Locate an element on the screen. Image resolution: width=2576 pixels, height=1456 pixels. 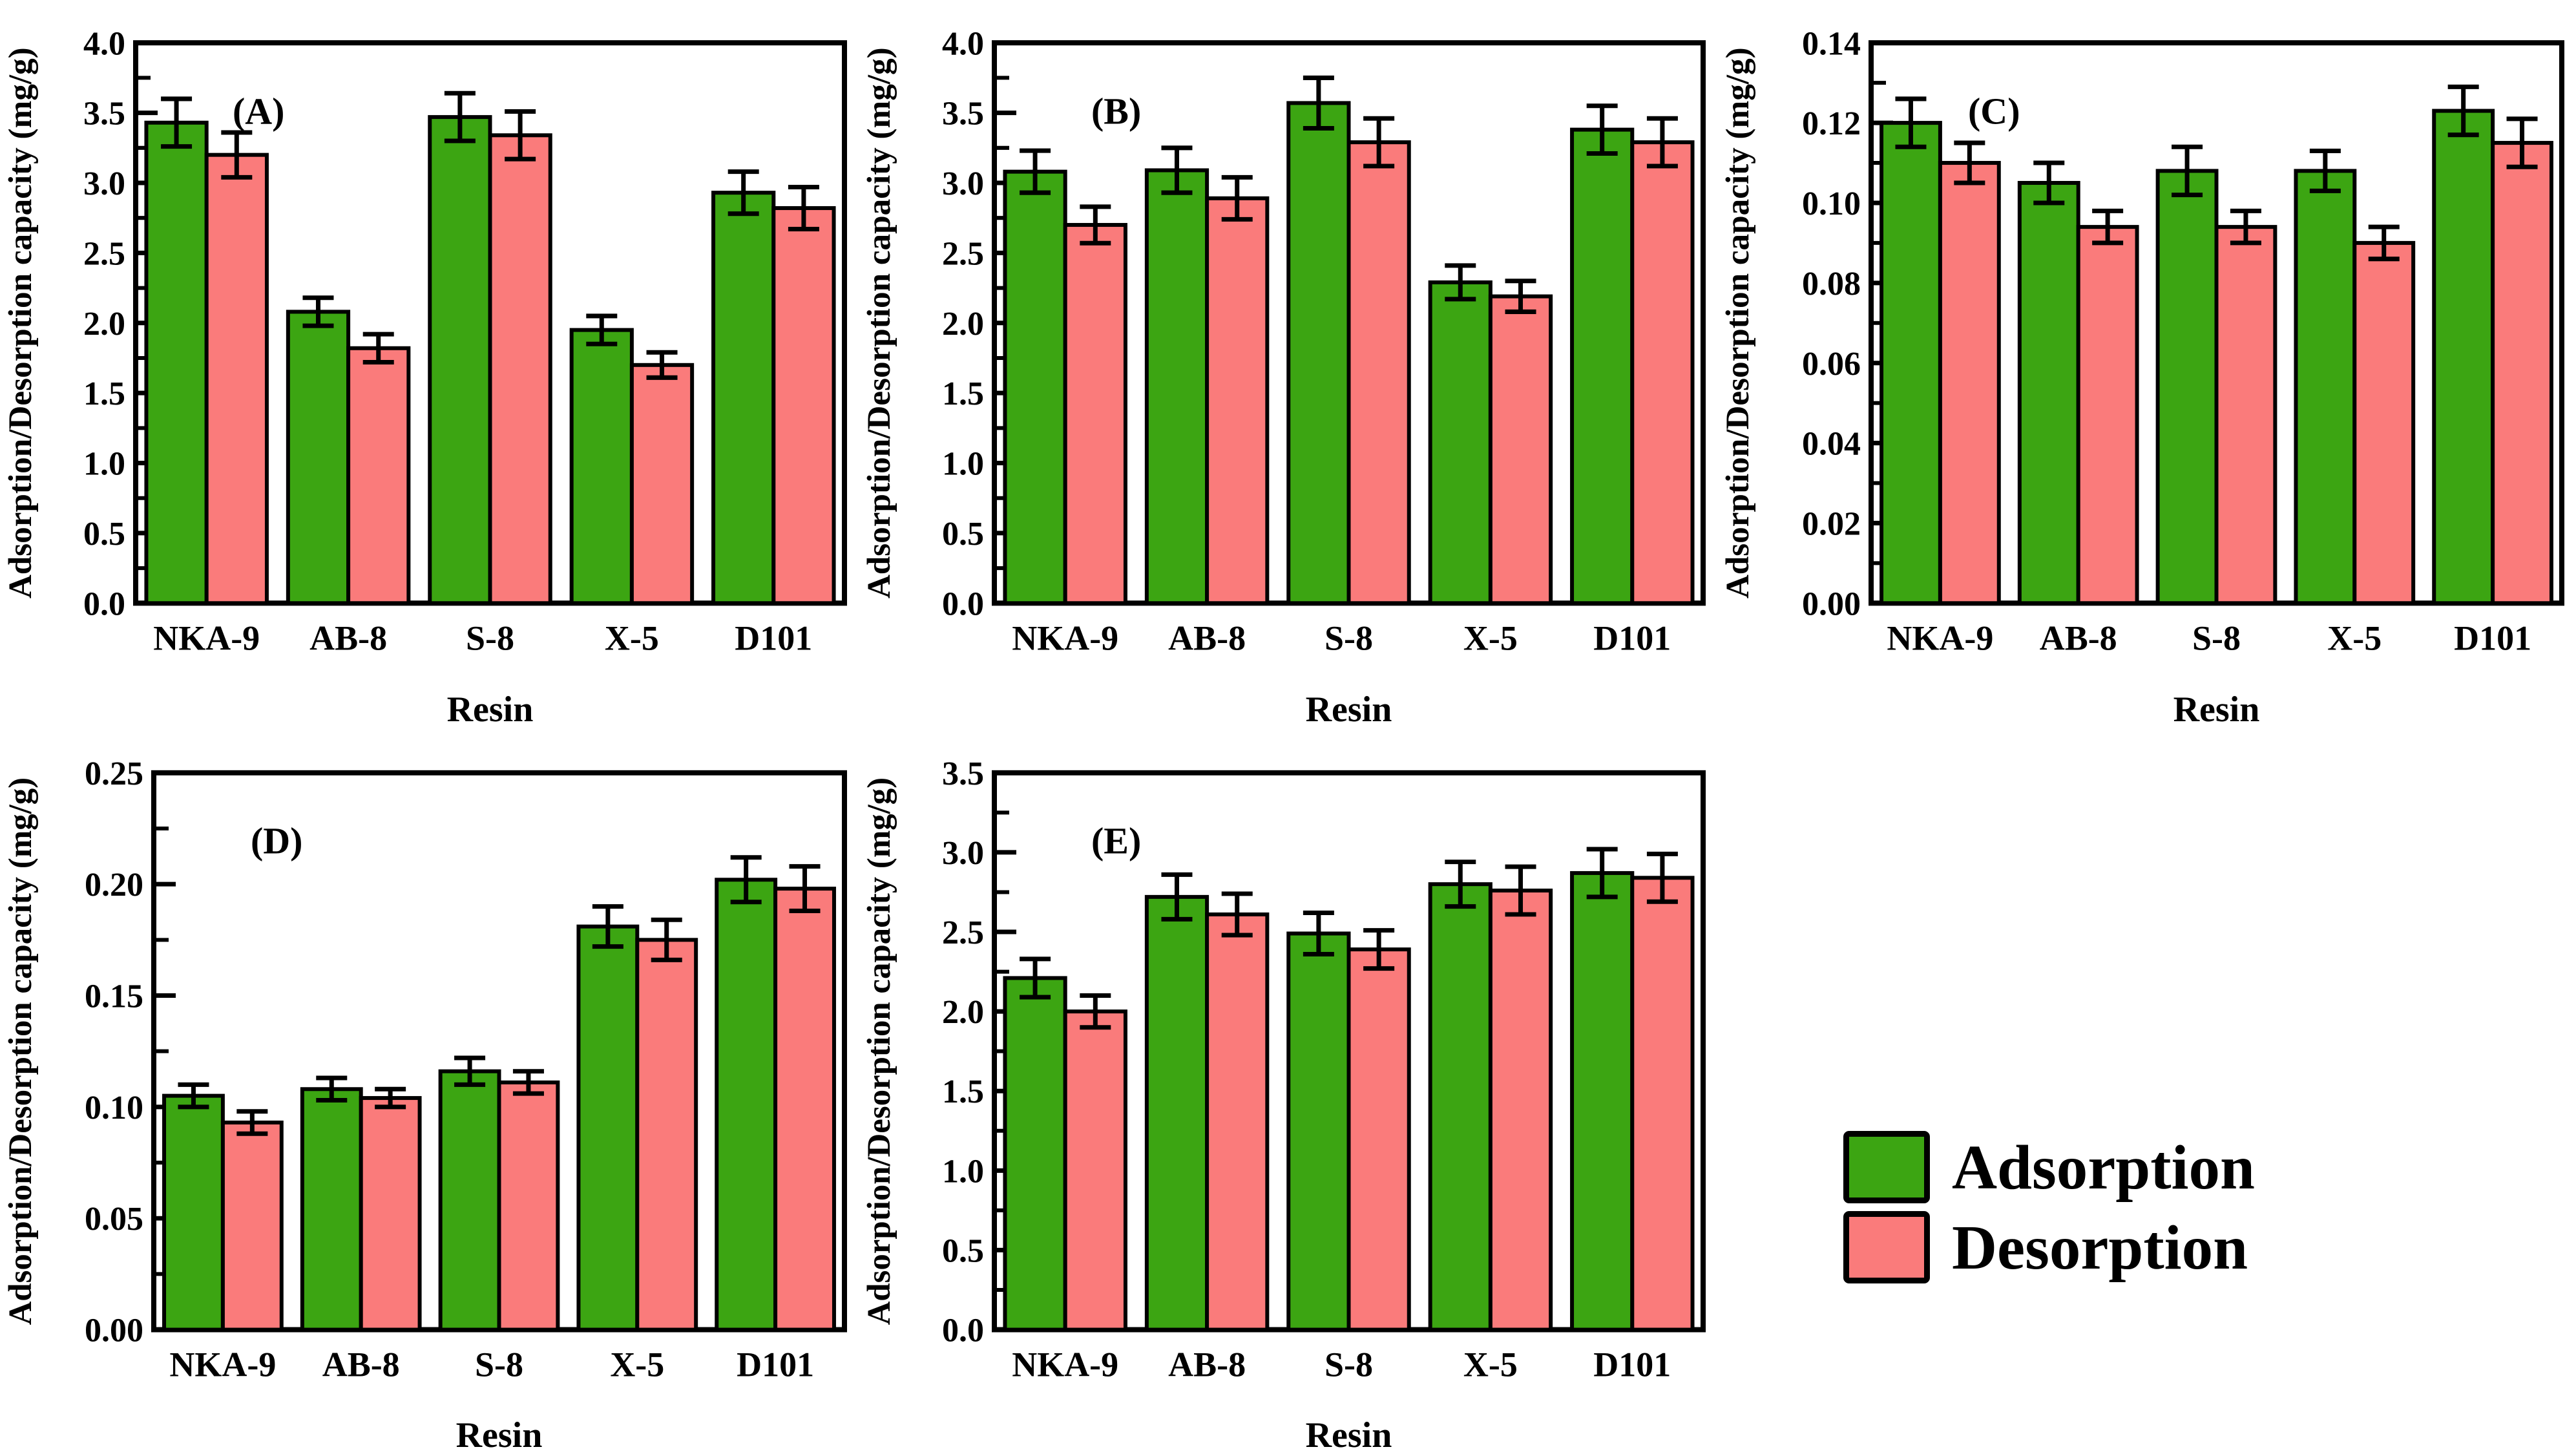
y-tick-label: 1.0 is located at coordinates (963, 464).